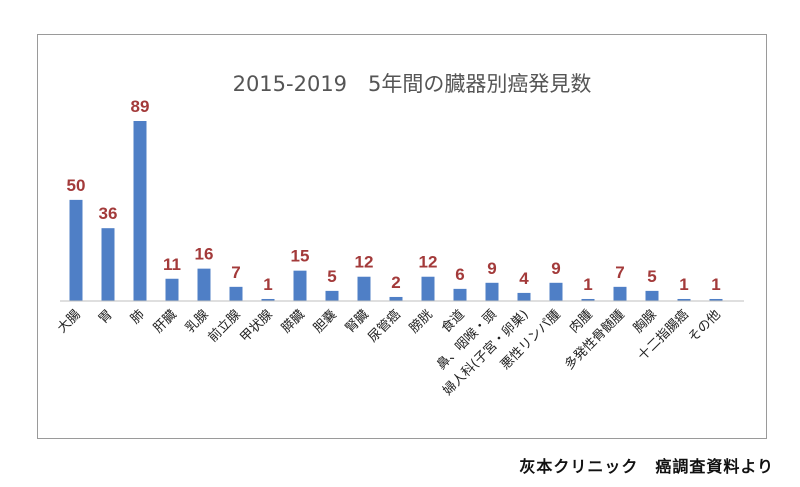  What do you see at coordinates (705, 326) in the screenshot?
I see `category-label-21: その他` at bounding box center [705, 326].